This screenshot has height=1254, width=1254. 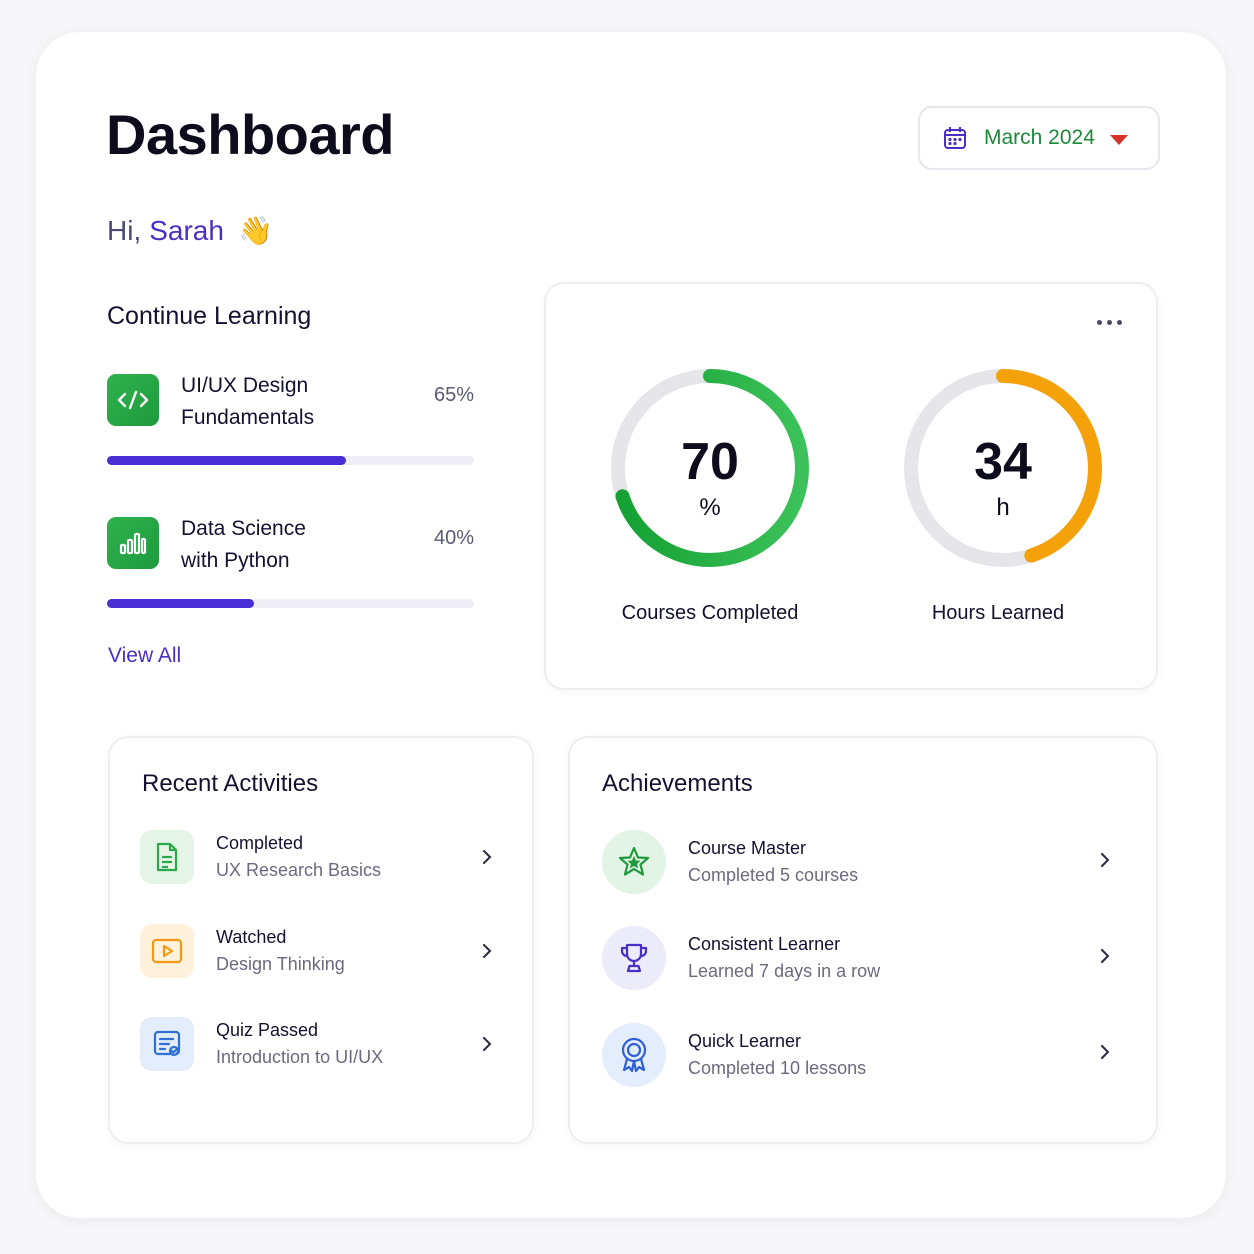 I want to click on courses-completed-ring: 70 %, so click(x=710, y=468).